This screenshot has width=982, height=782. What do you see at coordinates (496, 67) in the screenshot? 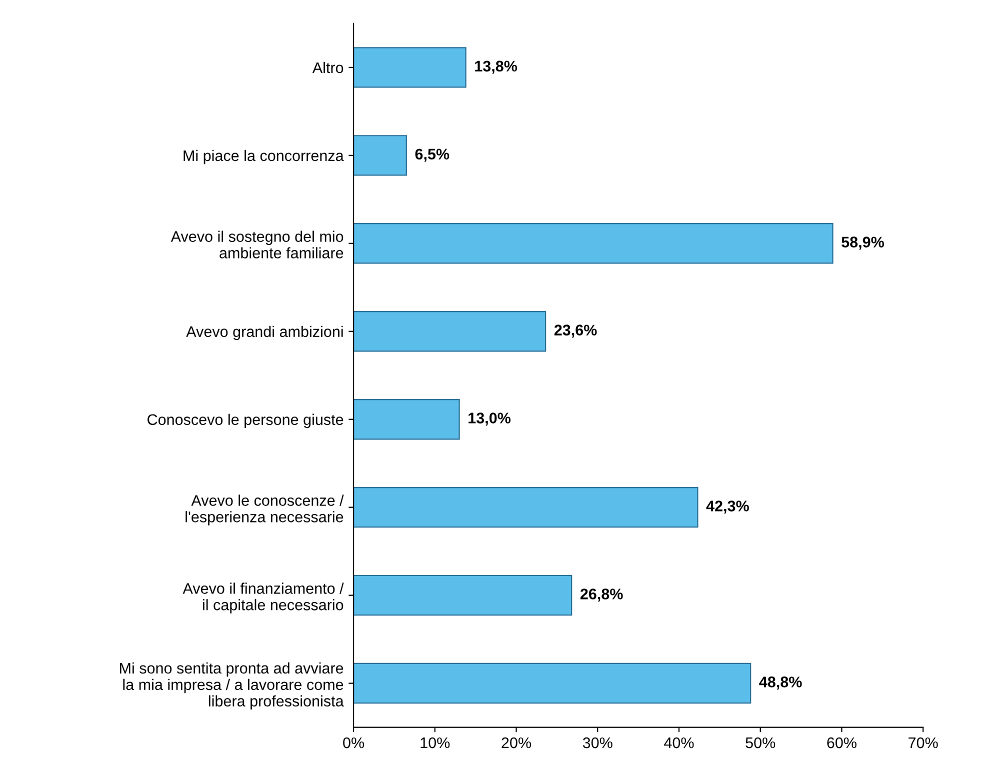
I see `data-label: 13,8%` at bounding box center [496, 67].